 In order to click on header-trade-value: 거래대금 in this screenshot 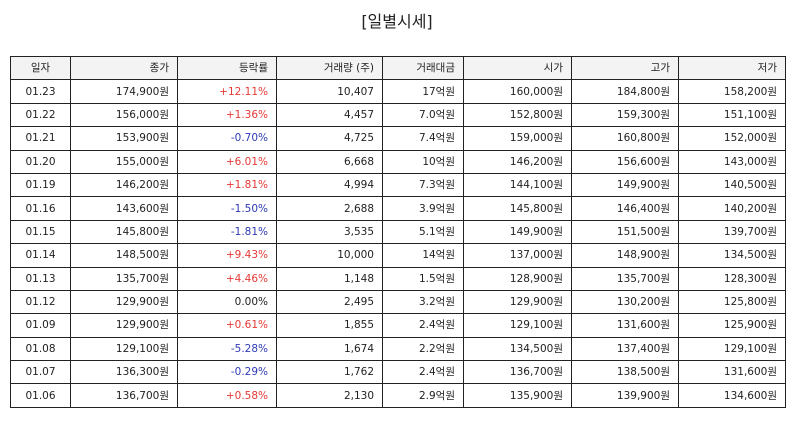, I will do `click(423, 68)`.